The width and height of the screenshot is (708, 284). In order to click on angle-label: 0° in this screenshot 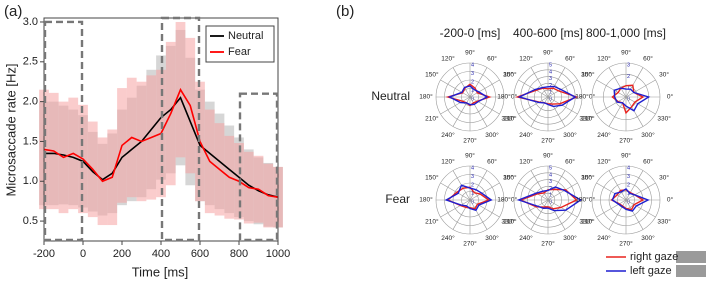, I will do `click(670, 97)`.